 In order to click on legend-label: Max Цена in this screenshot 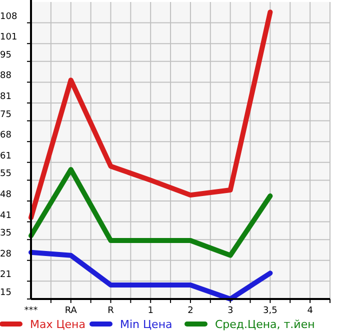, I will do `click(58, 324)`.